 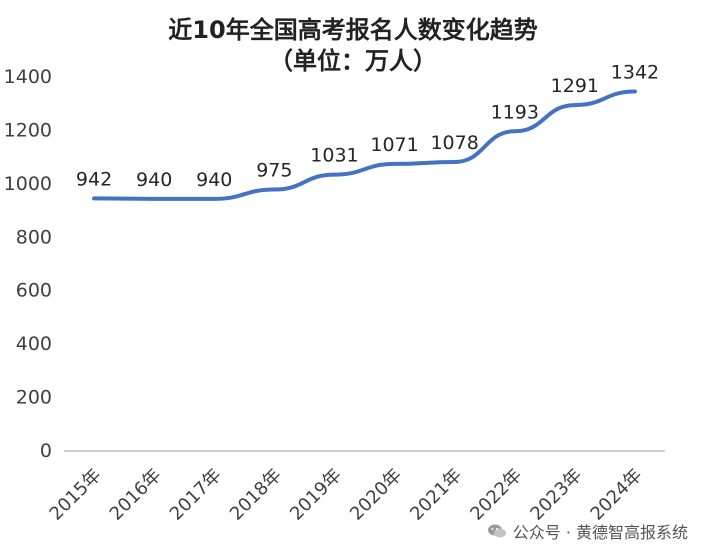 I want to click on x-tick-label: 2020年, so click(x=376, y=495).